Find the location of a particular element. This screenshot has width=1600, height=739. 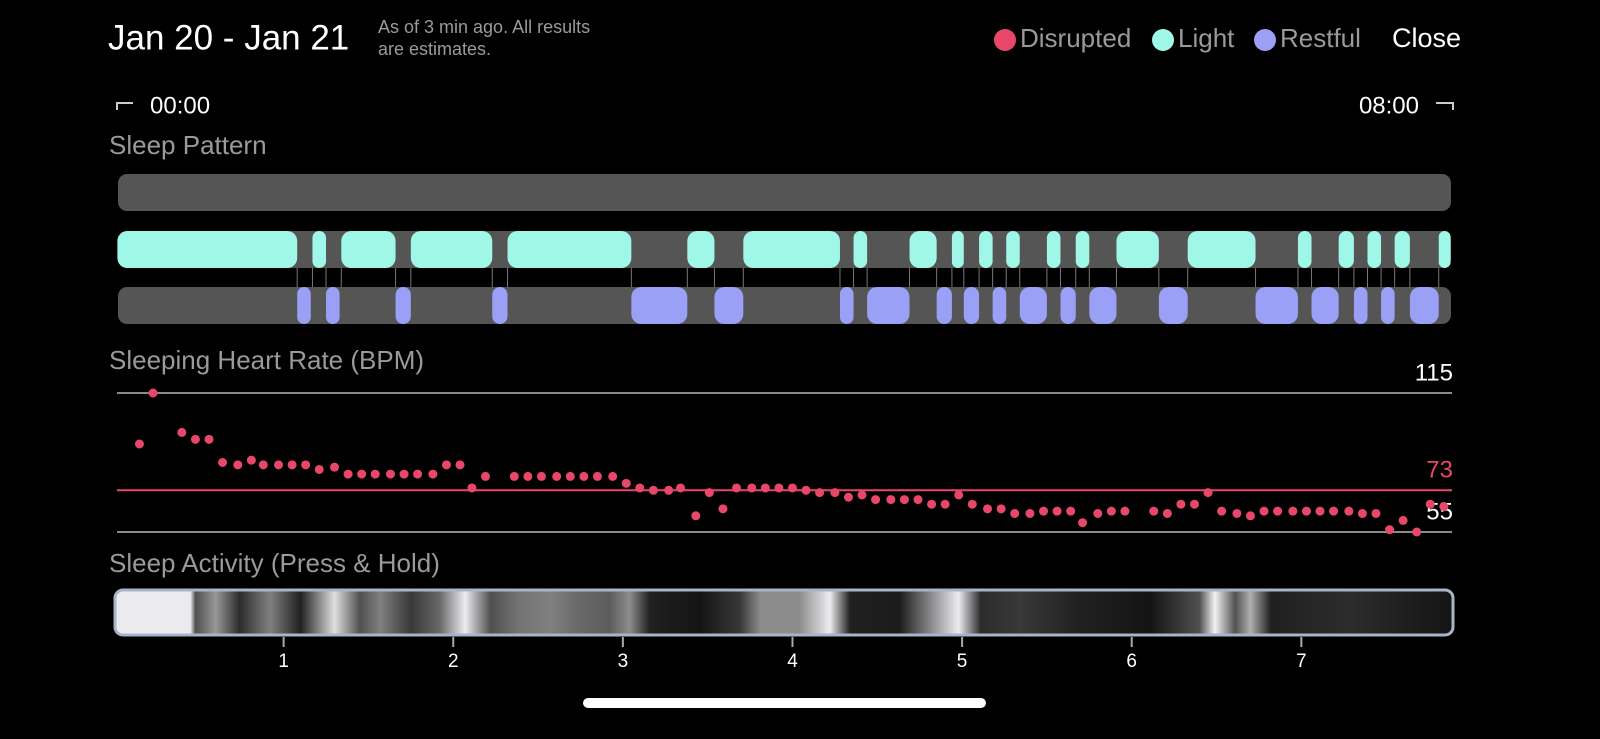

x-tick-label: 1 is located at coordinates (283, 661).